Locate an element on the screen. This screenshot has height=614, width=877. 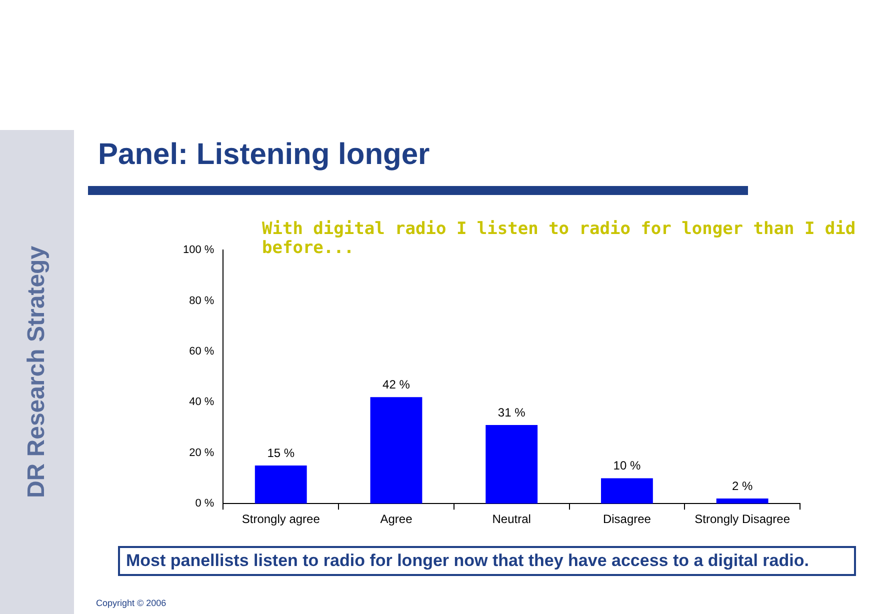
data-label: 2 % is located at coordinates (742, 485).